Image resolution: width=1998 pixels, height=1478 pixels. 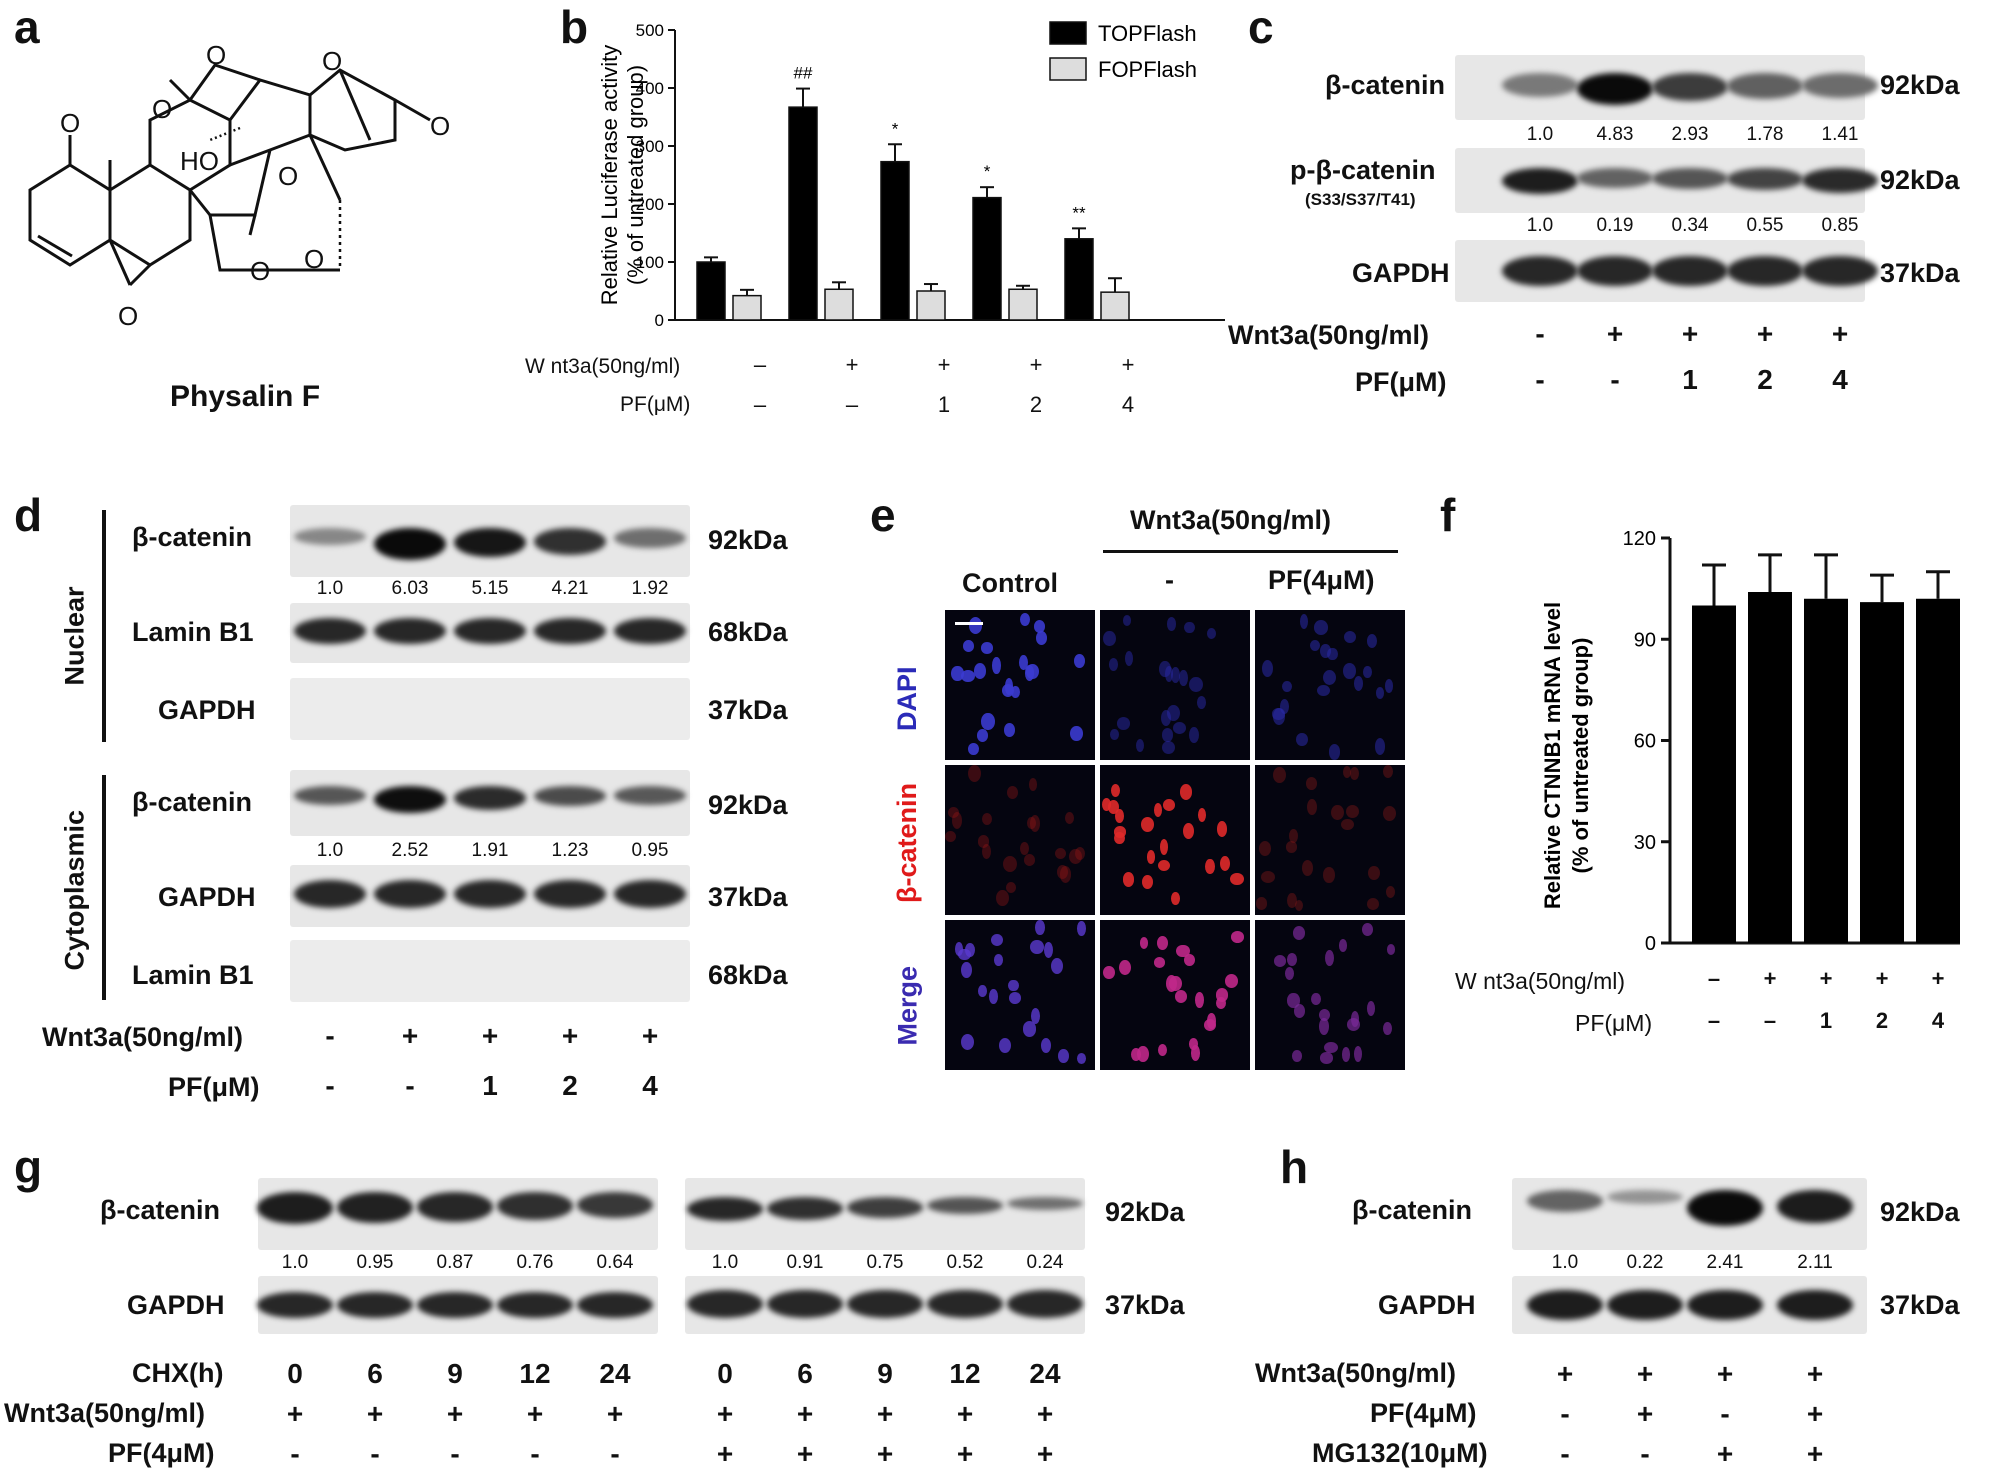 What do you see at coordinates (295, 1305) in the screenshot?
I see `g-band-left-gapdh` at bounding box center [295, 1305].